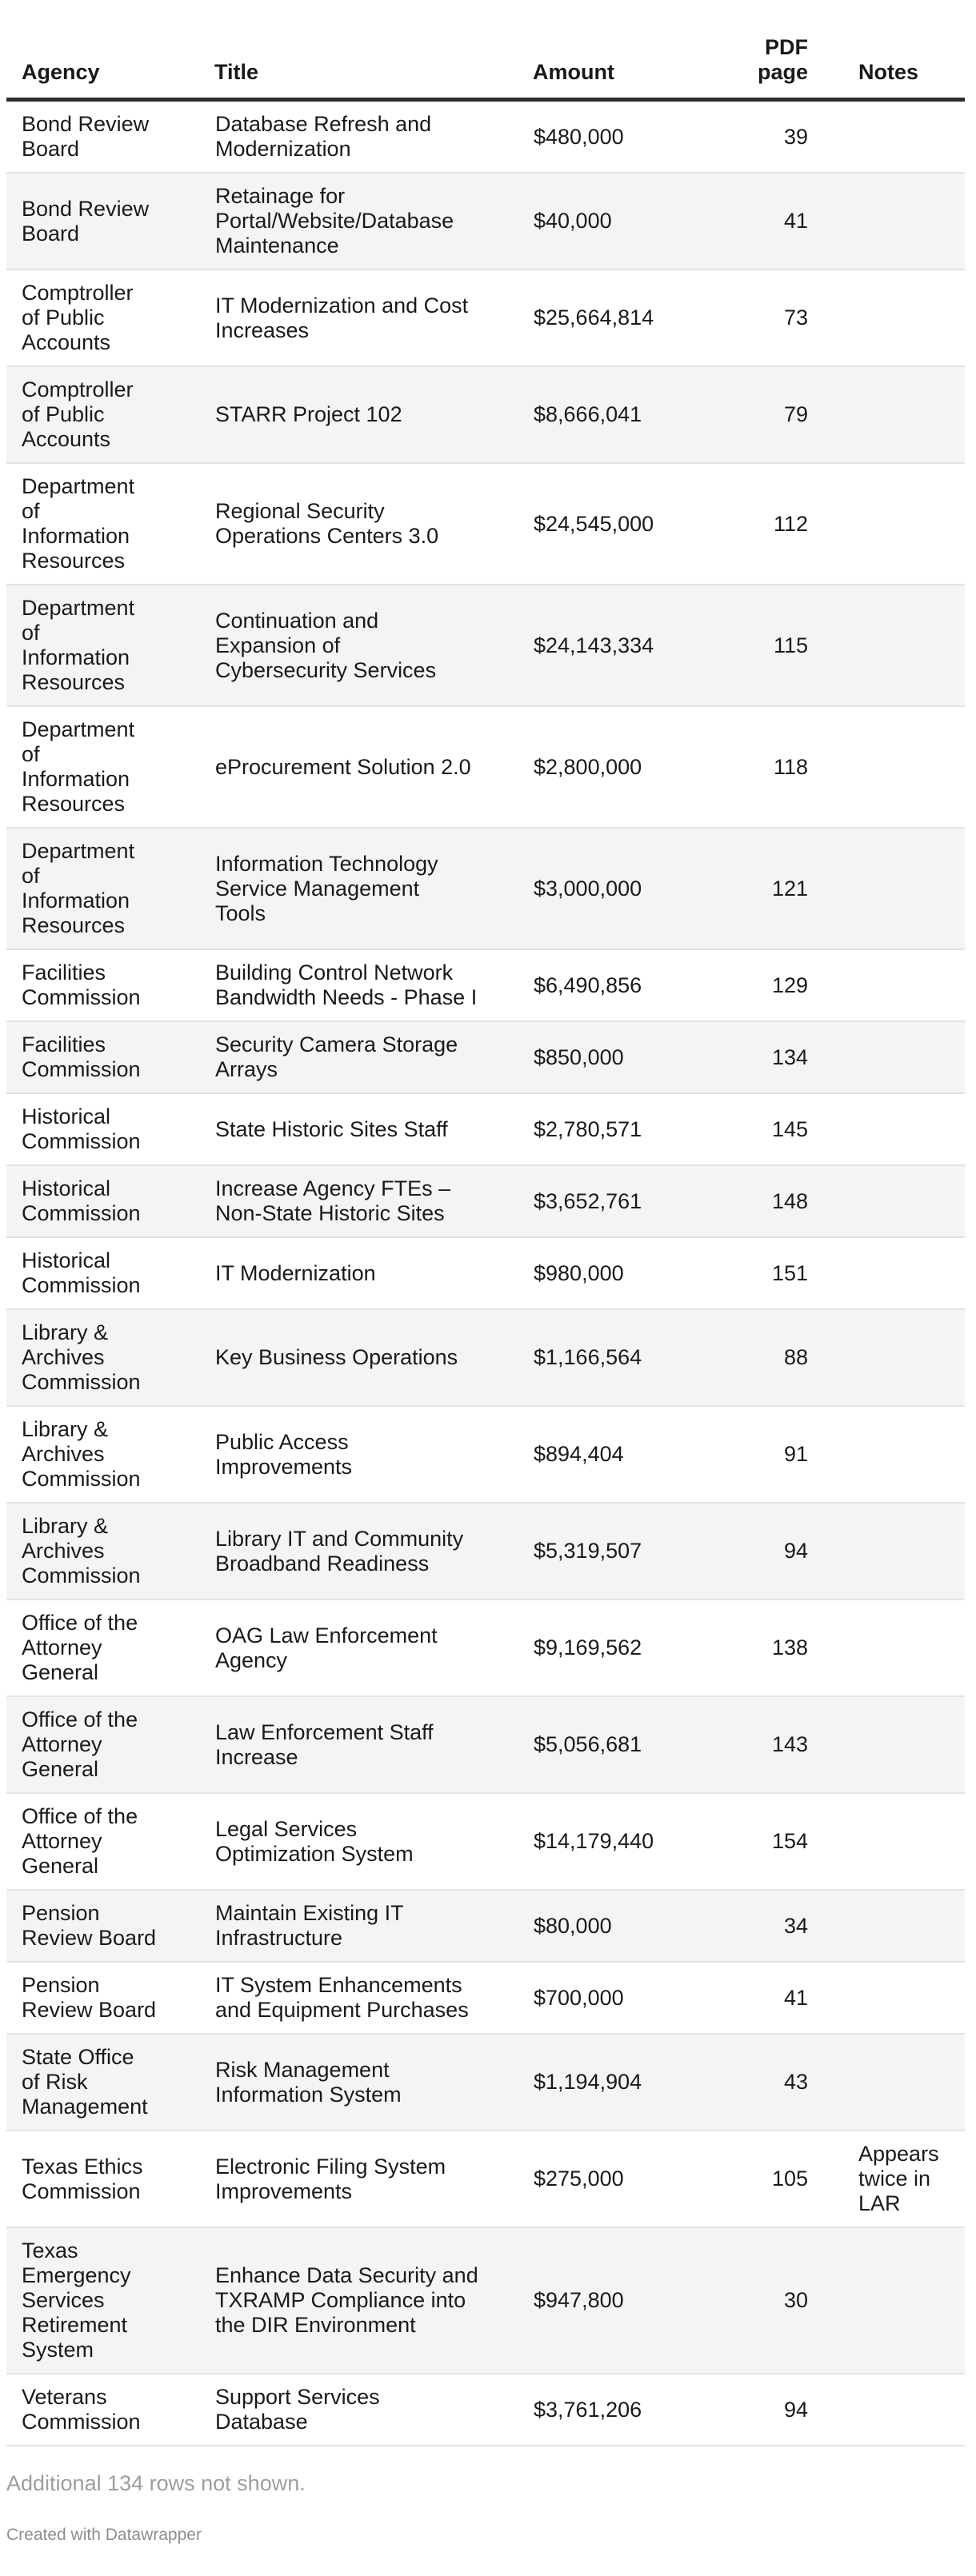 This screenshot has height=2576, width=976. Describe the element at coordinates (81, 1357) in the screenshot. I see `agency-cell: Library & Archives Commission` at that location.